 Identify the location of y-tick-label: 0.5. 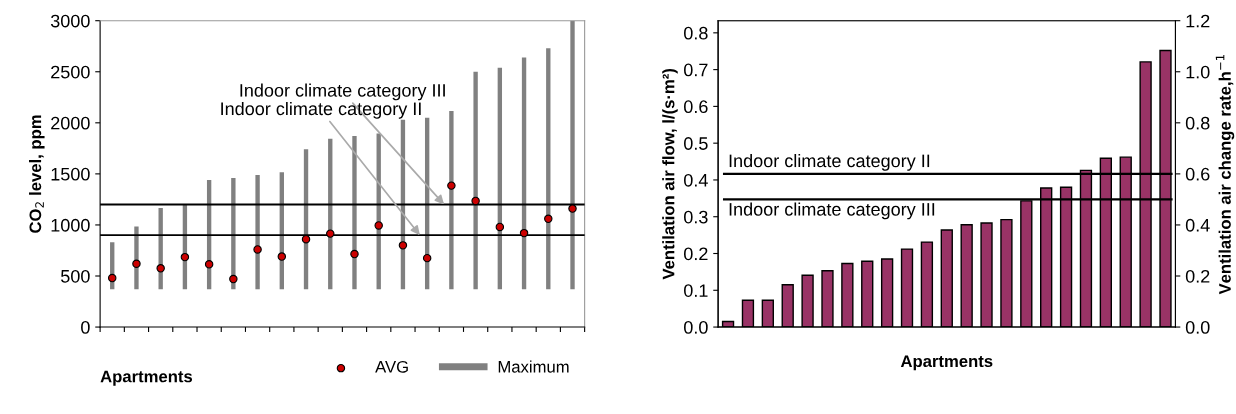
(696, 143).